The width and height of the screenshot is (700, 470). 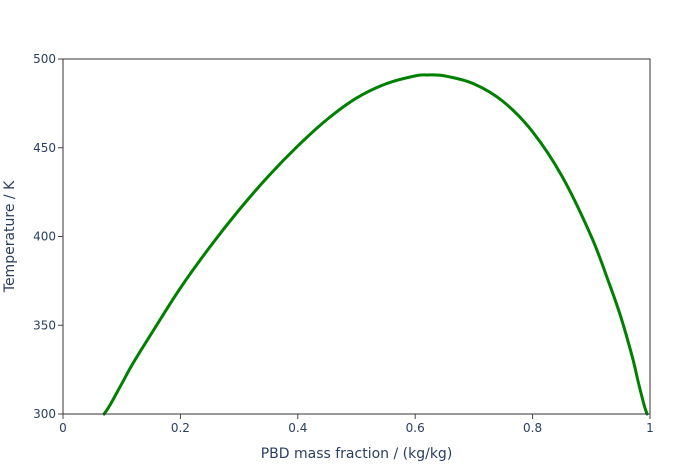 What do you see at coordinates (44, 237) in the screenshot?
I see `y-tick-label: 400` at bounding box center [44, 237].